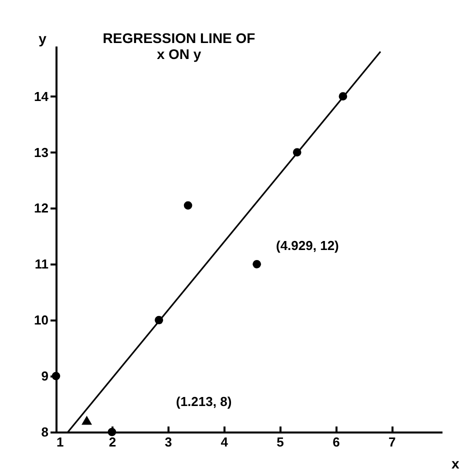  Describe the element at coordinates (60, 442) in the screenshot. I see `x-tick-label: 1` at that location.